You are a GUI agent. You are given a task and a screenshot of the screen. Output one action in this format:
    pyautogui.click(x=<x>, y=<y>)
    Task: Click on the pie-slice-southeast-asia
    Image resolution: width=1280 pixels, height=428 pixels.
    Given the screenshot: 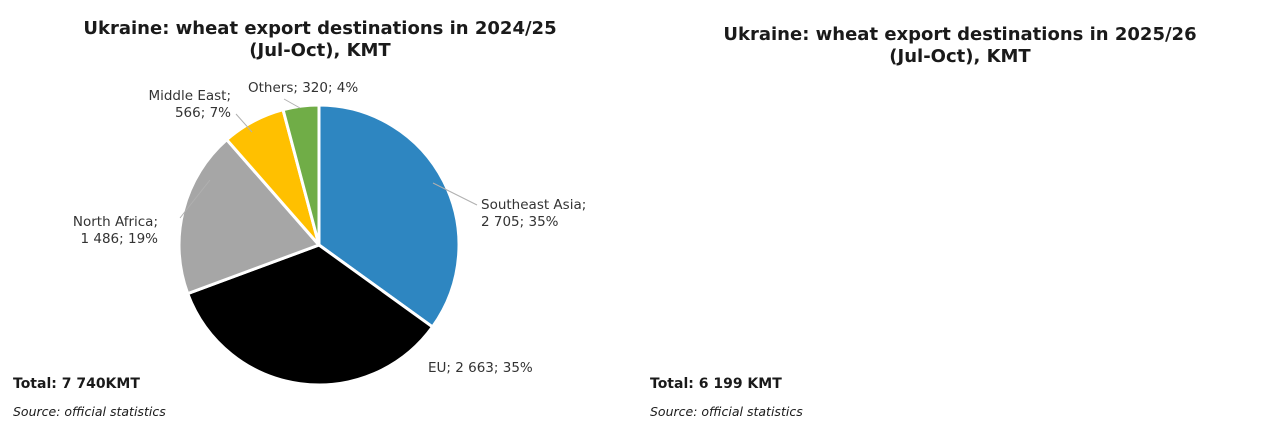 What is the action you would take?
    pyautogui.click(x=389, y=216)
    